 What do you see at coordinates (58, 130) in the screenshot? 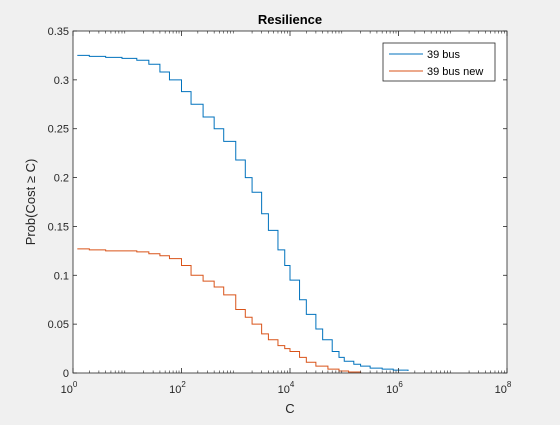
I see `y-tick-label: 0.25` at bounding box center [58, 130].